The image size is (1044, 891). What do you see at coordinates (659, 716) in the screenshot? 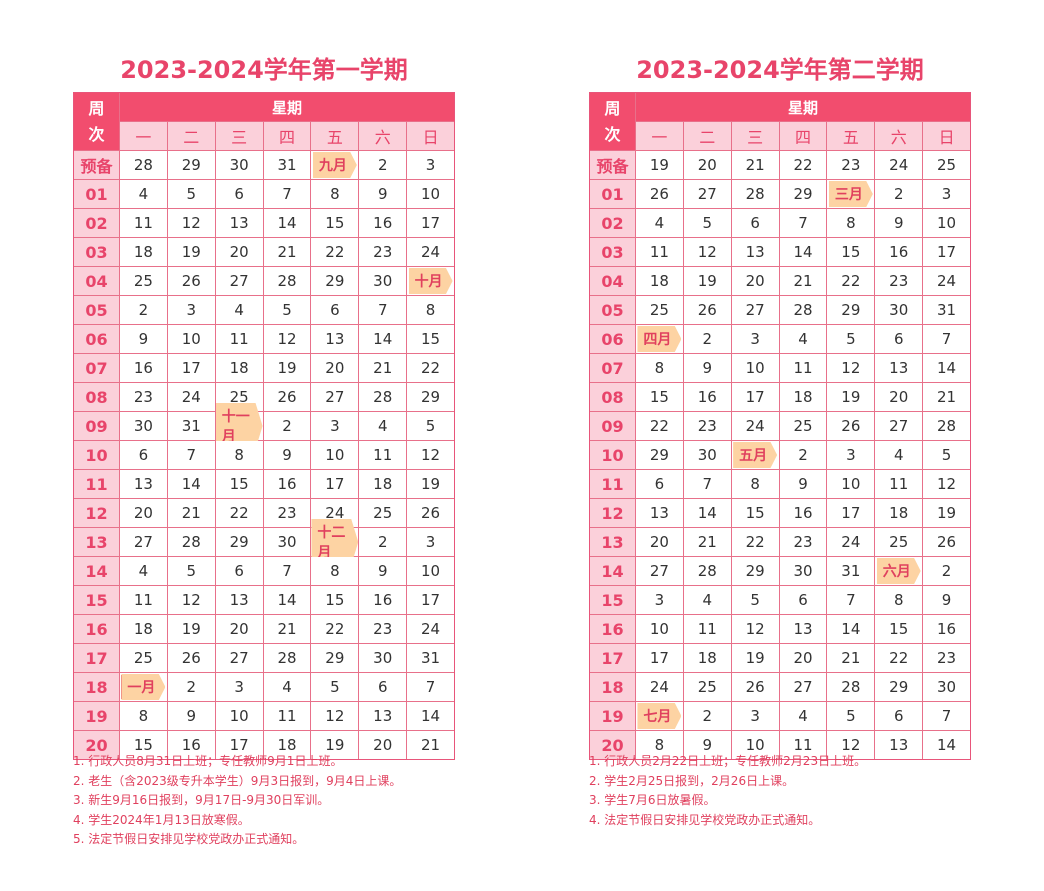
I see `month-start-cell: 七月` at bounding box center [659, 716].